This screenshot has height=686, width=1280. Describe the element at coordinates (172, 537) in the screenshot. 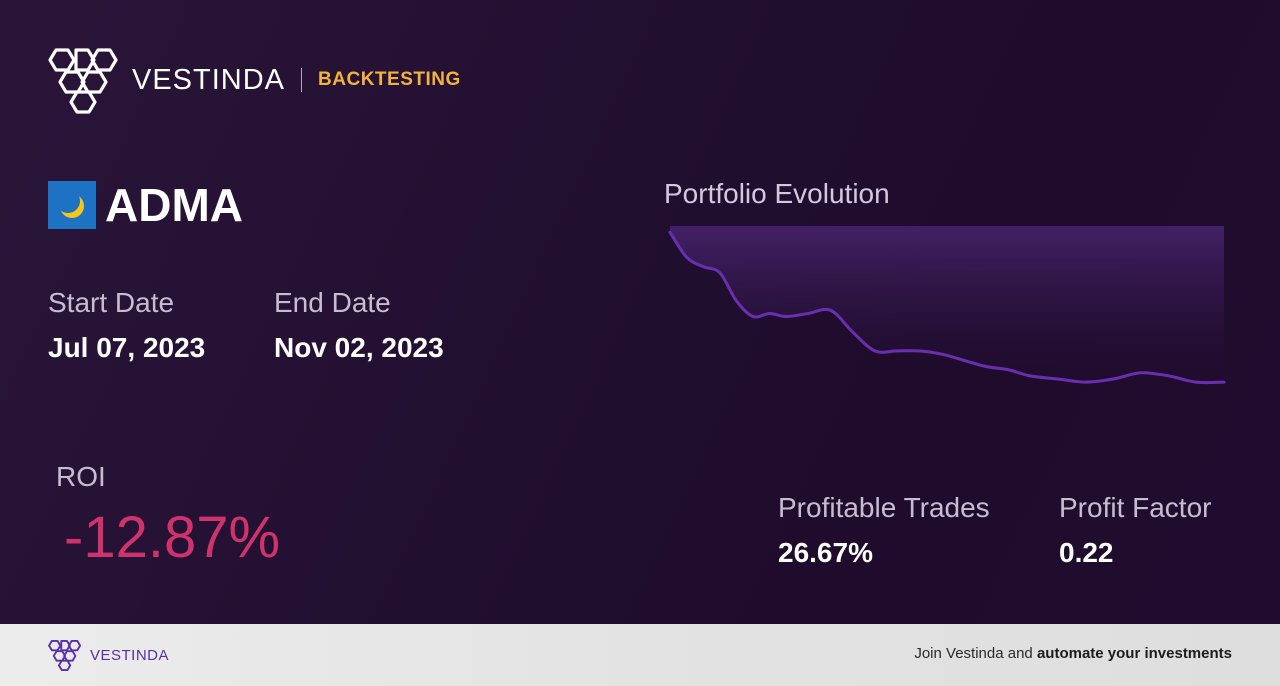

I see `roi-value: -12.87%` at that location.